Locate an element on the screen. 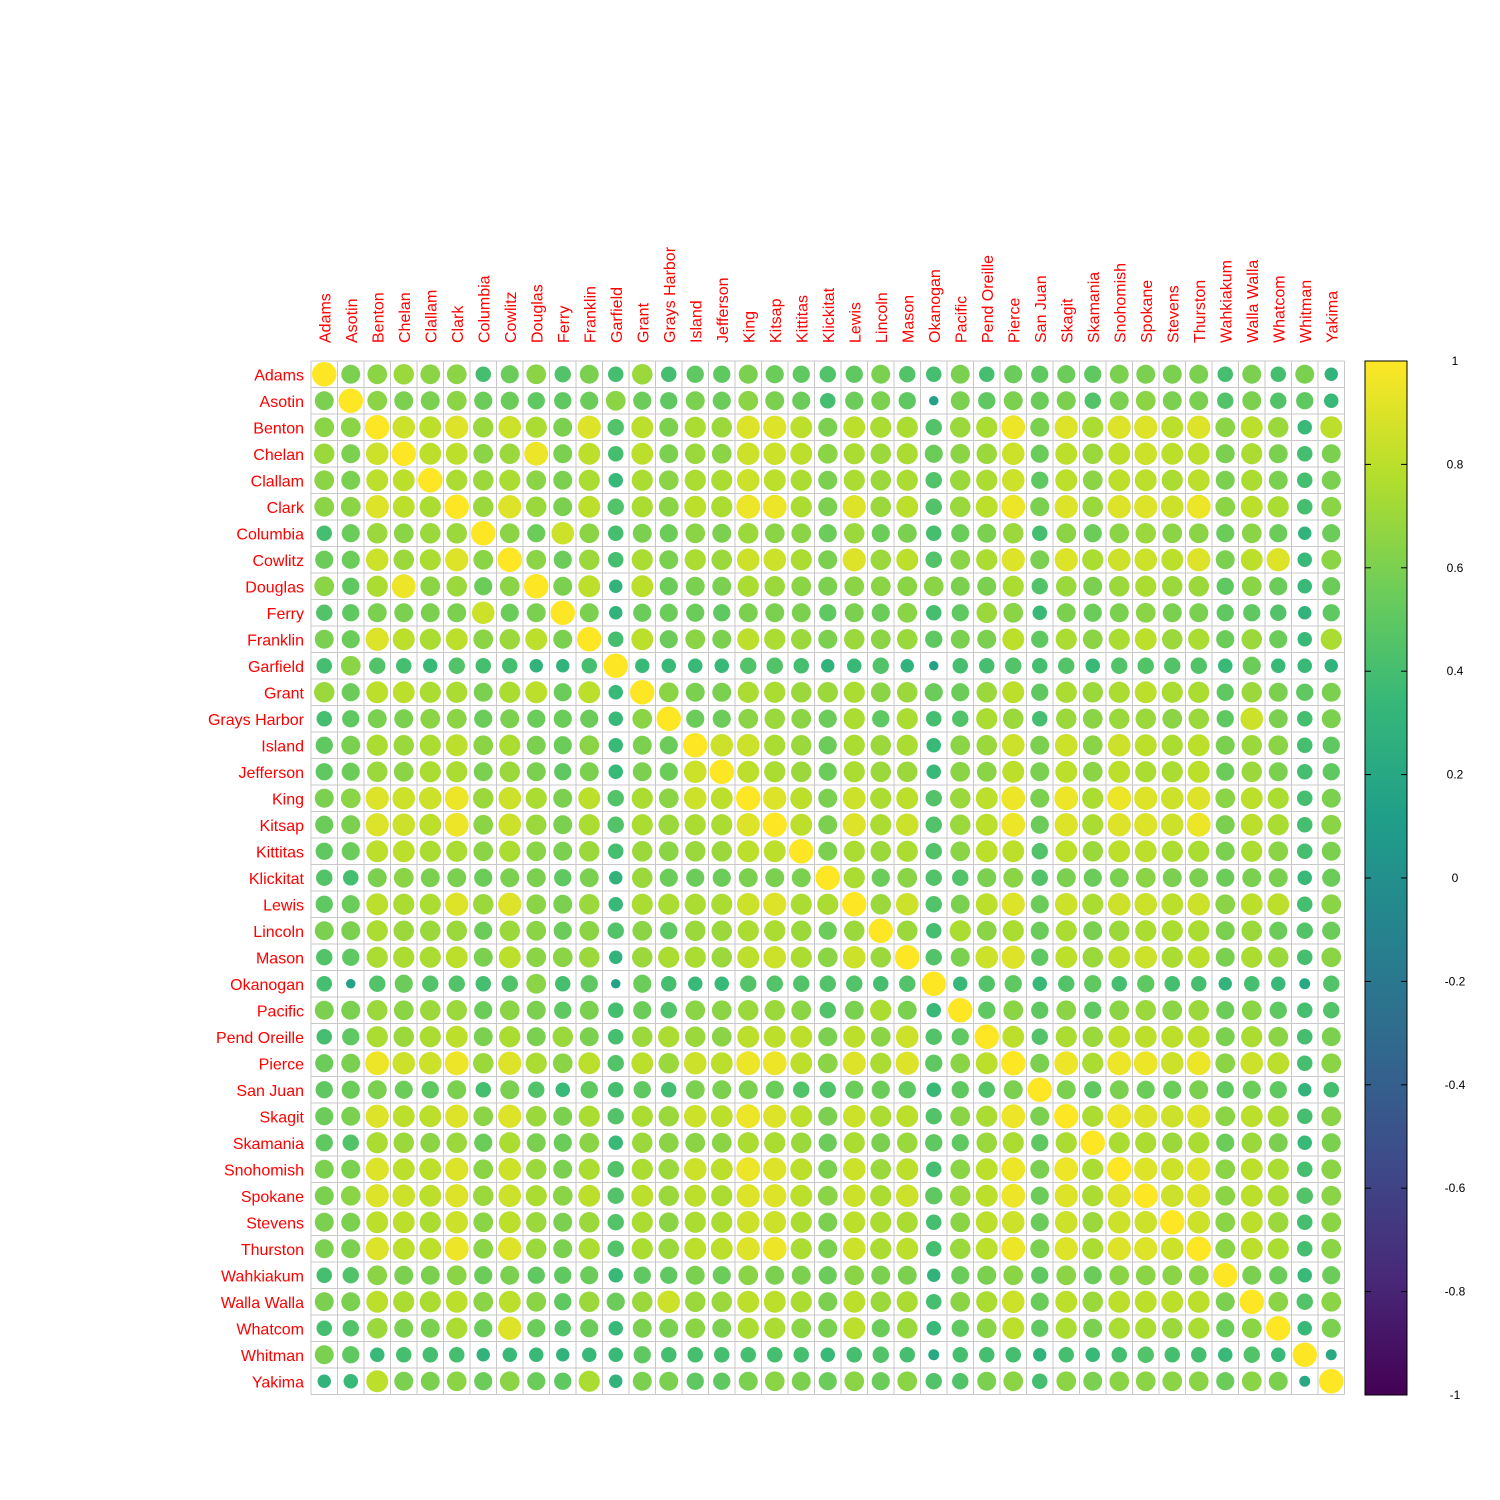  row-label: Yakima is located at coordinates (278, 1382).